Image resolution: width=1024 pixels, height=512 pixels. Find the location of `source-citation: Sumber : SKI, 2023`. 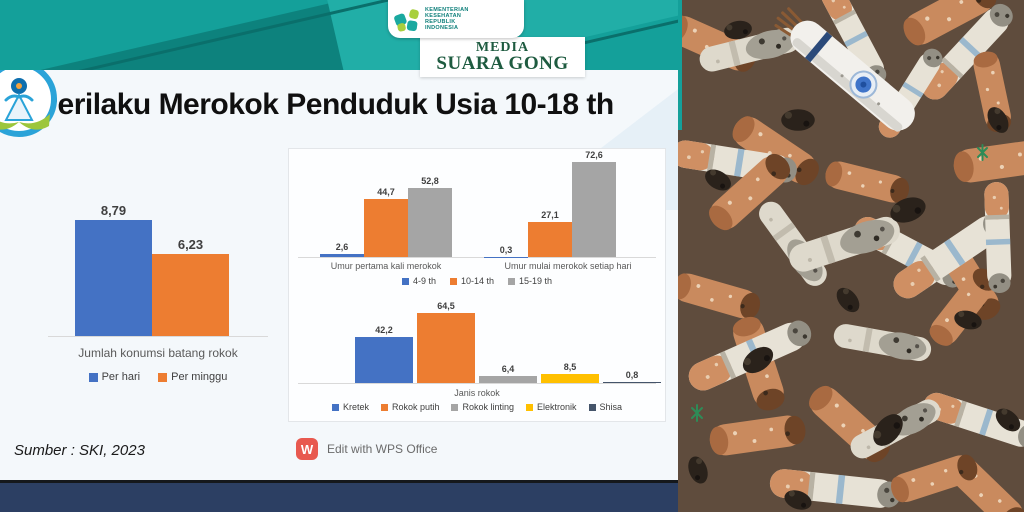

source-citation: Sumber : SKI, 2023 is located at coordinates (79, 450).